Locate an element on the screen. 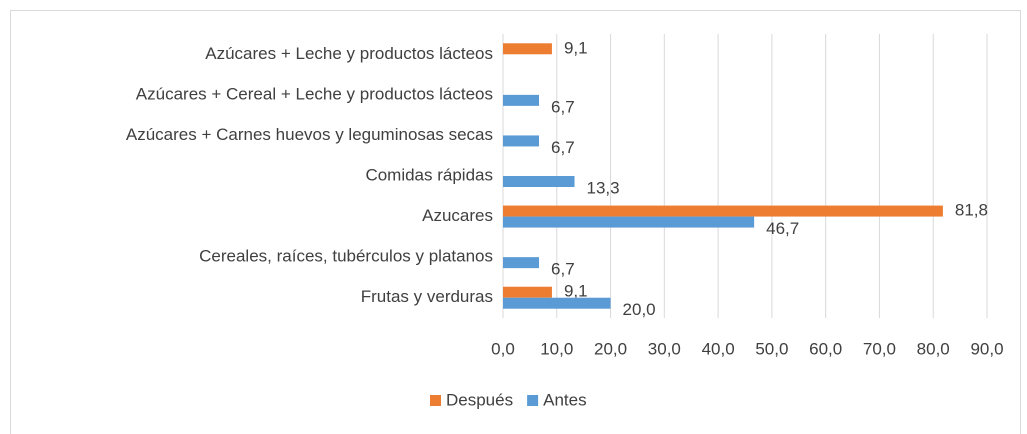 This screenshot has height=434, width=1027. data-label: 46,7 is located at coordinates (782, 228).